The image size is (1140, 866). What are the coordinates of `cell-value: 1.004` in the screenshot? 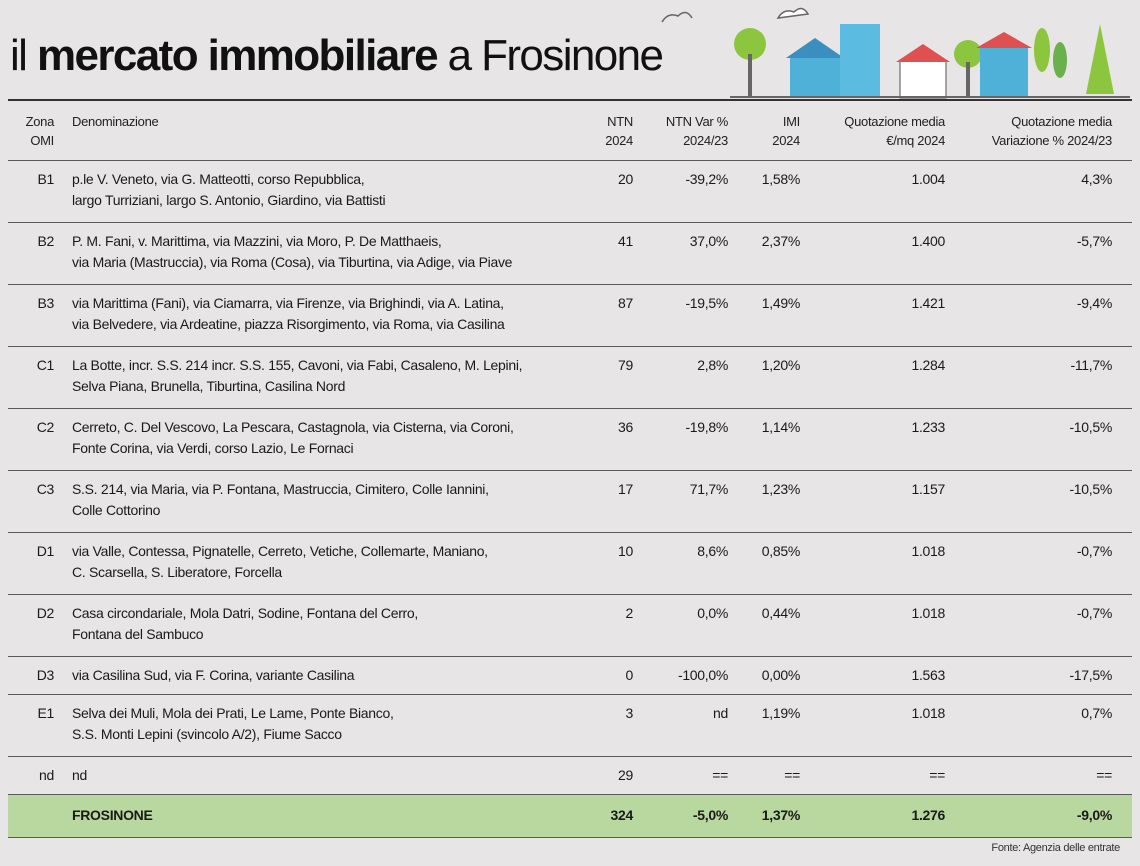 It's located at (928, 179).